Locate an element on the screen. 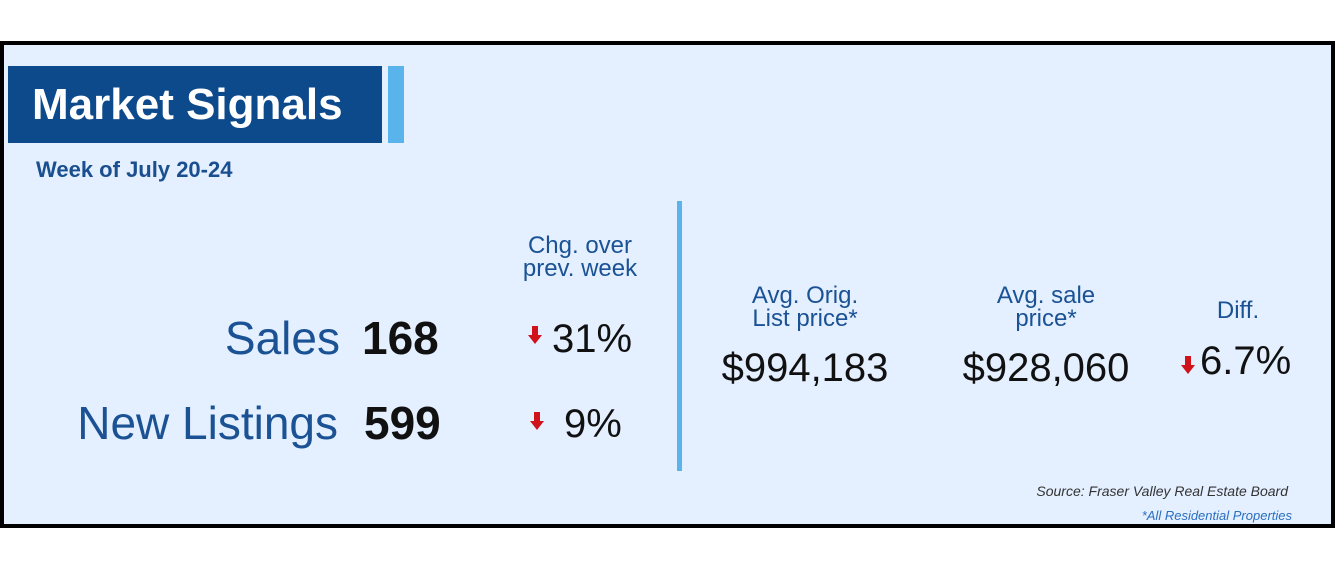 This screenshot has height=570, width=1335. row-change: 31% is located at coordinates (592, 339).